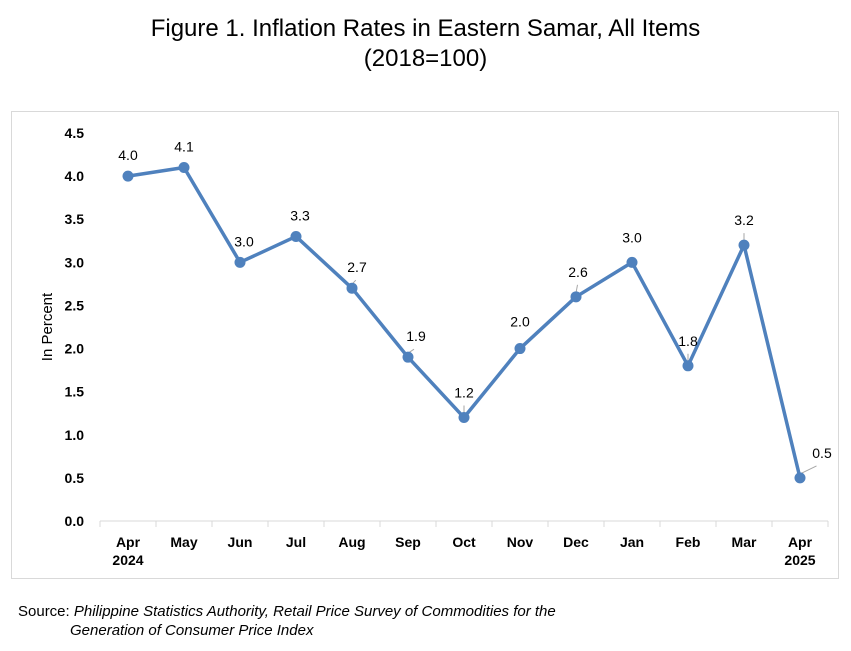  What do you see at coordinates (127, 560) in the screenshot?
I see `x-tick-year-label: 2024` at bounding box center [127, 560].